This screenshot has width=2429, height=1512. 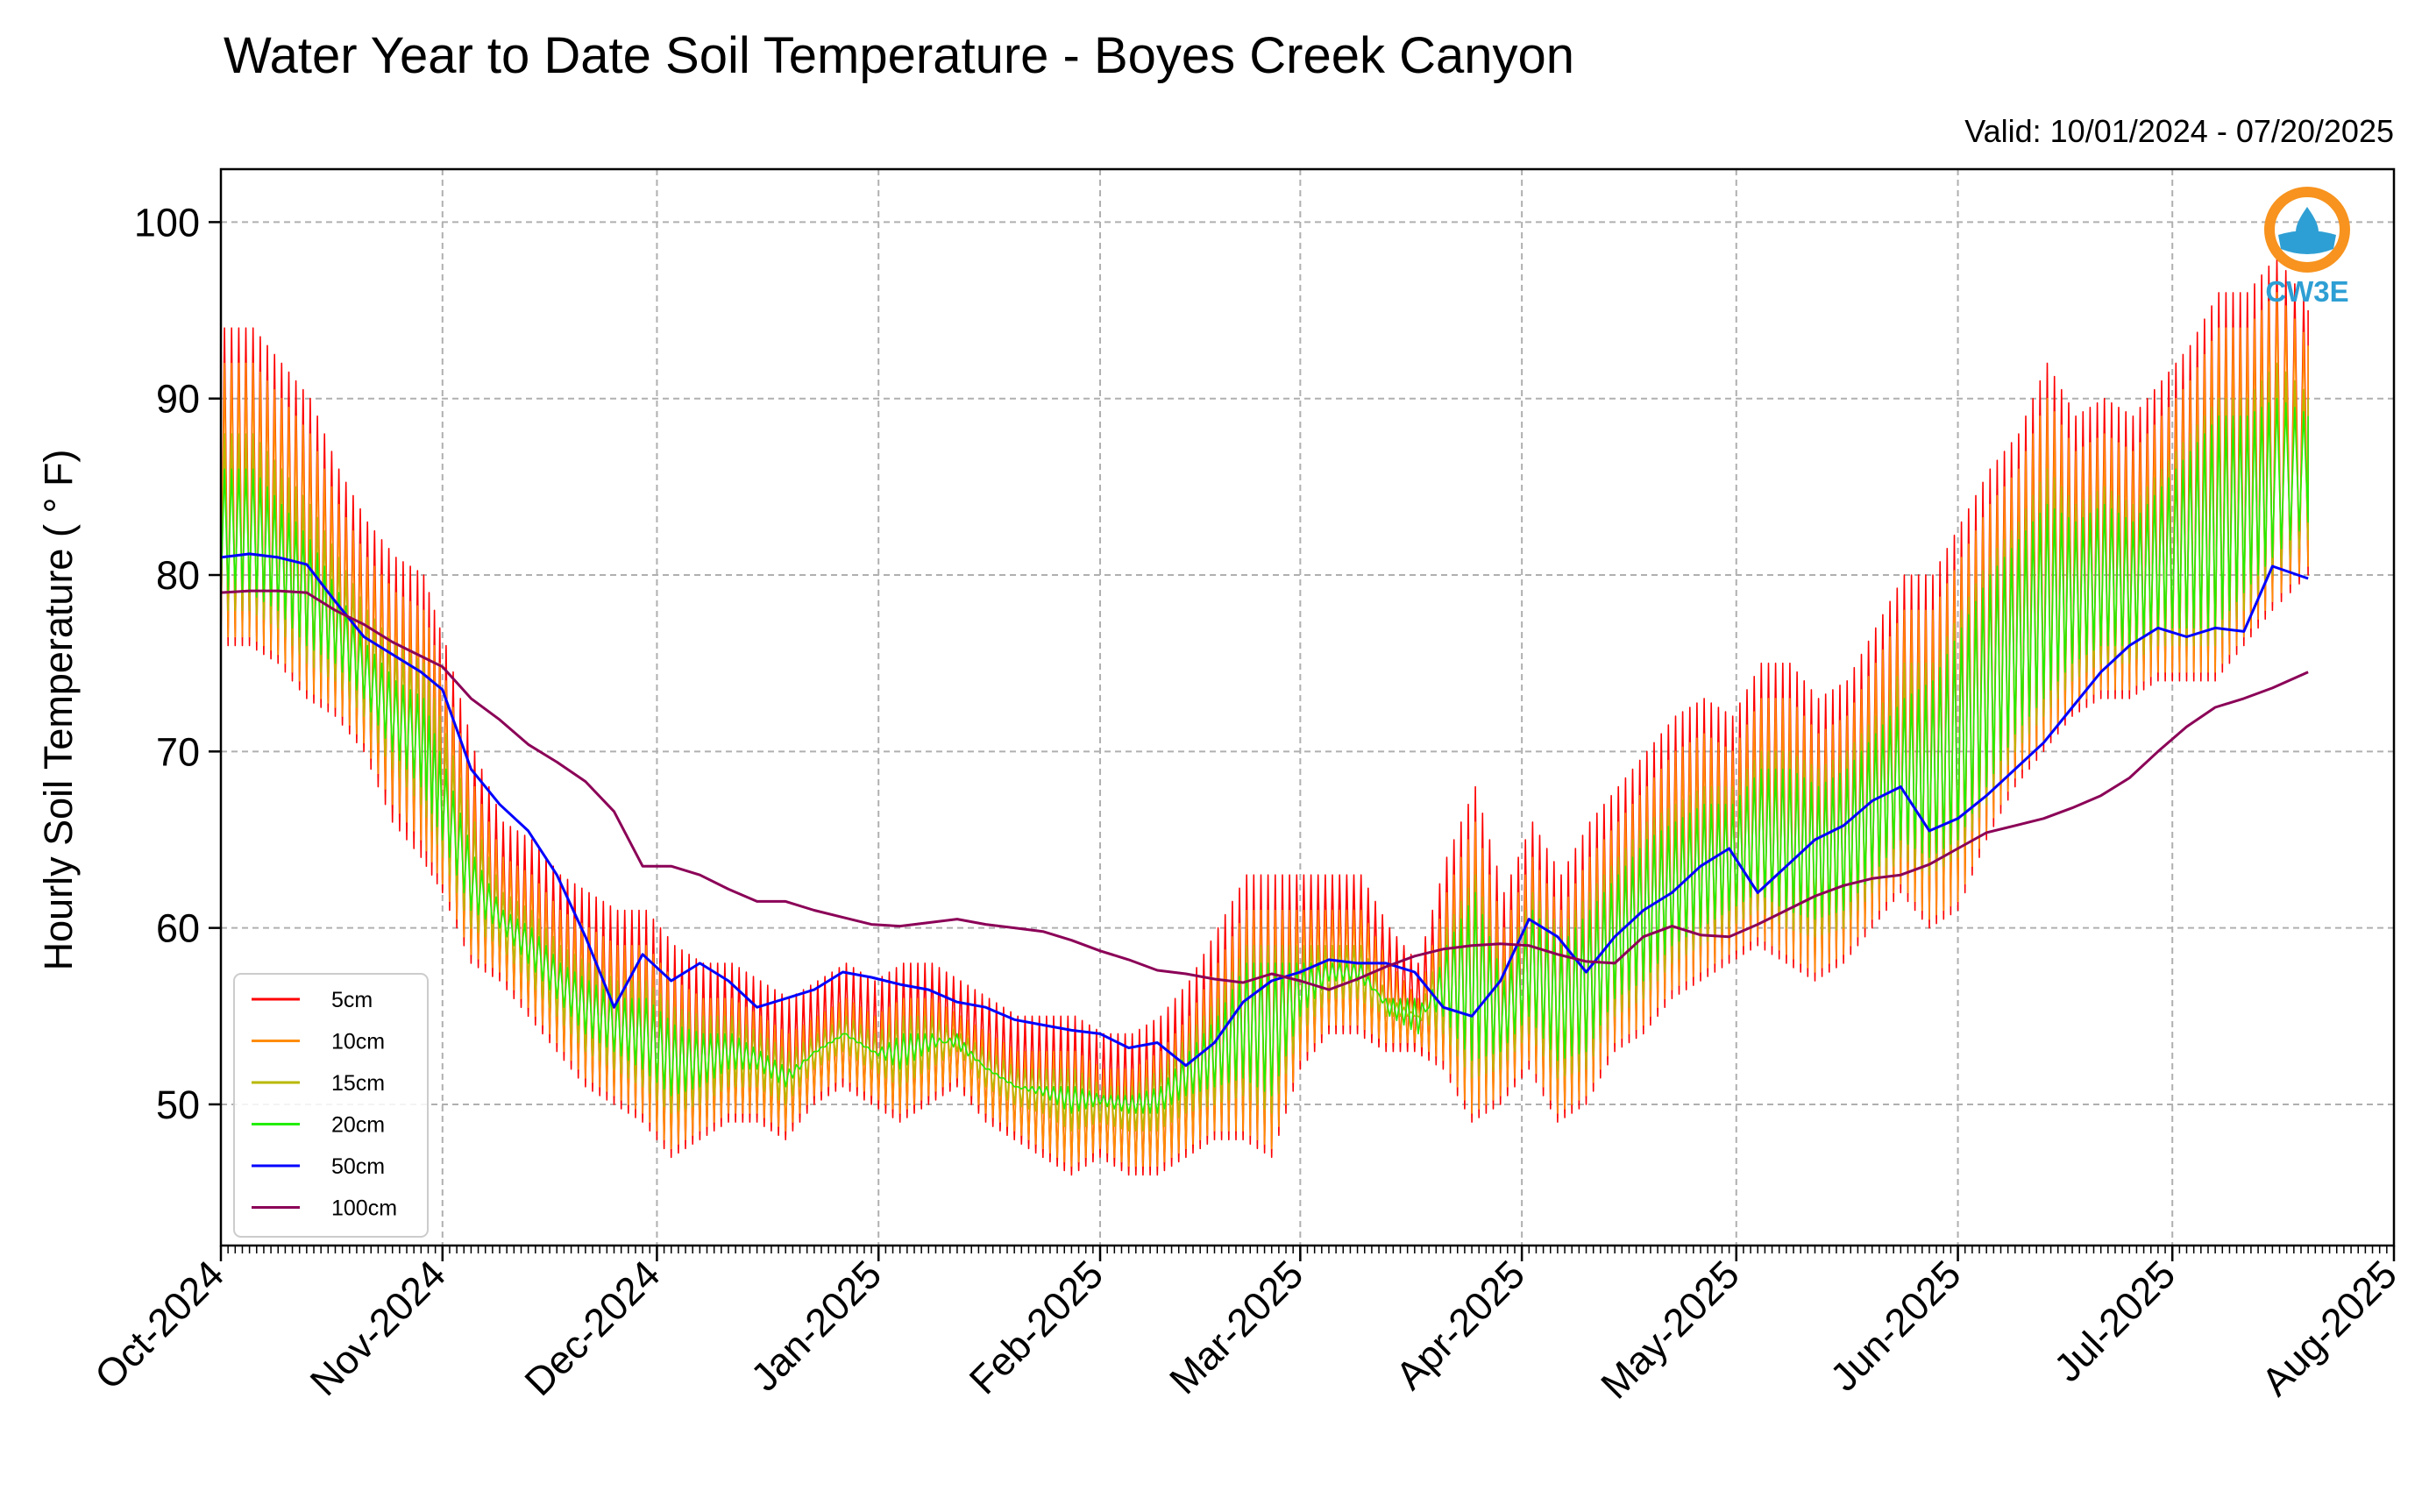 What do you see at coordinates (178, 751) in the screenshot?
I see `y-tick-label: 70` at bounding box center [178, 751].